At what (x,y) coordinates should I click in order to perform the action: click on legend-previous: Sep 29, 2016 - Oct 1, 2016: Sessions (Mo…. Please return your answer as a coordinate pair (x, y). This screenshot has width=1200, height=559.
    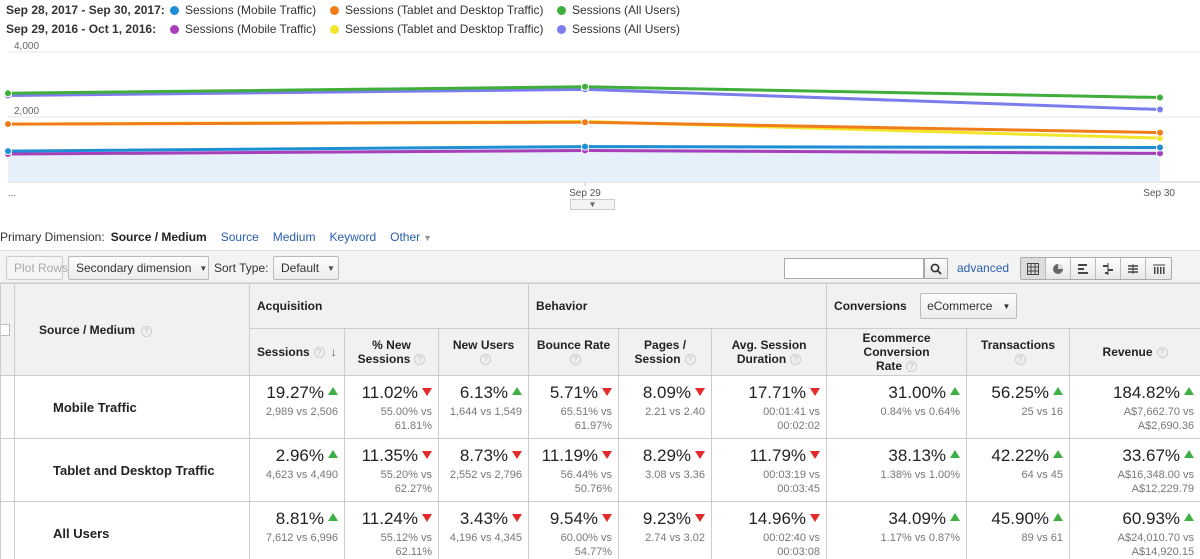
    Looking at the image, I should click on (343, 29).